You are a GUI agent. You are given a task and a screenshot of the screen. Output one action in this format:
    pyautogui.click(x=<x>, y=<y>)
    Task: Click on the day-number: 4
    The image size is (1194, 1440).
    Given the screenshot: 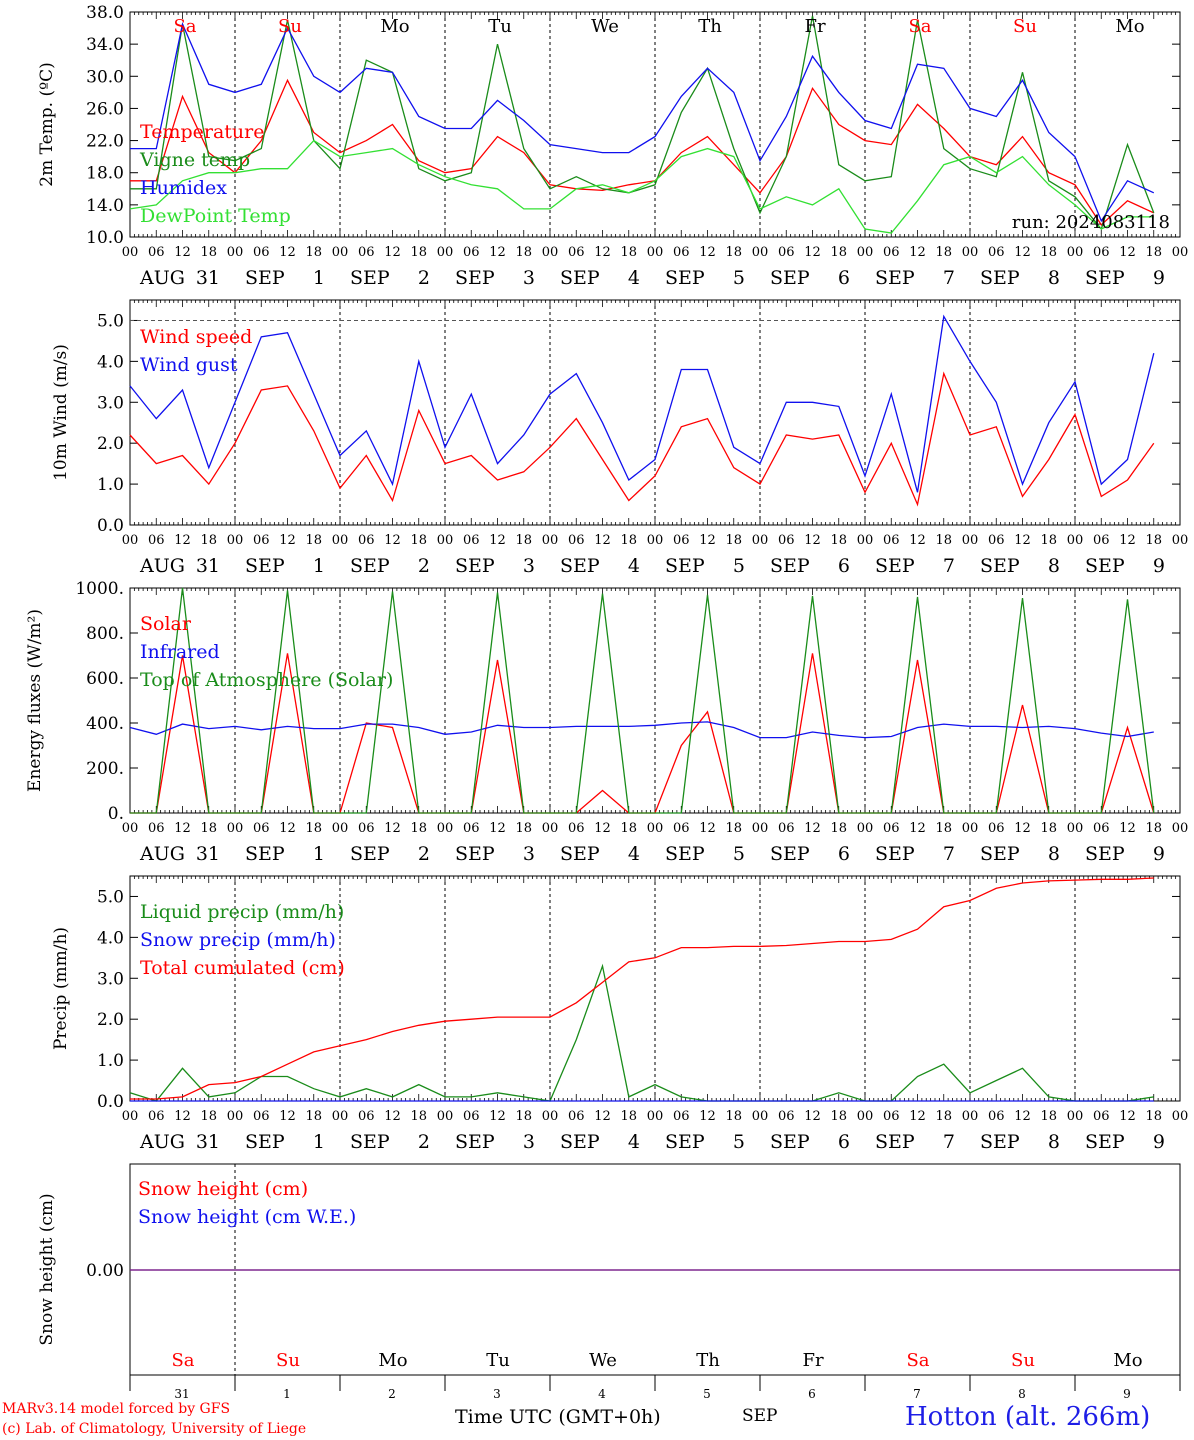 What is the action you would take?
    pyautogui.click(x=602, y=1394)
    